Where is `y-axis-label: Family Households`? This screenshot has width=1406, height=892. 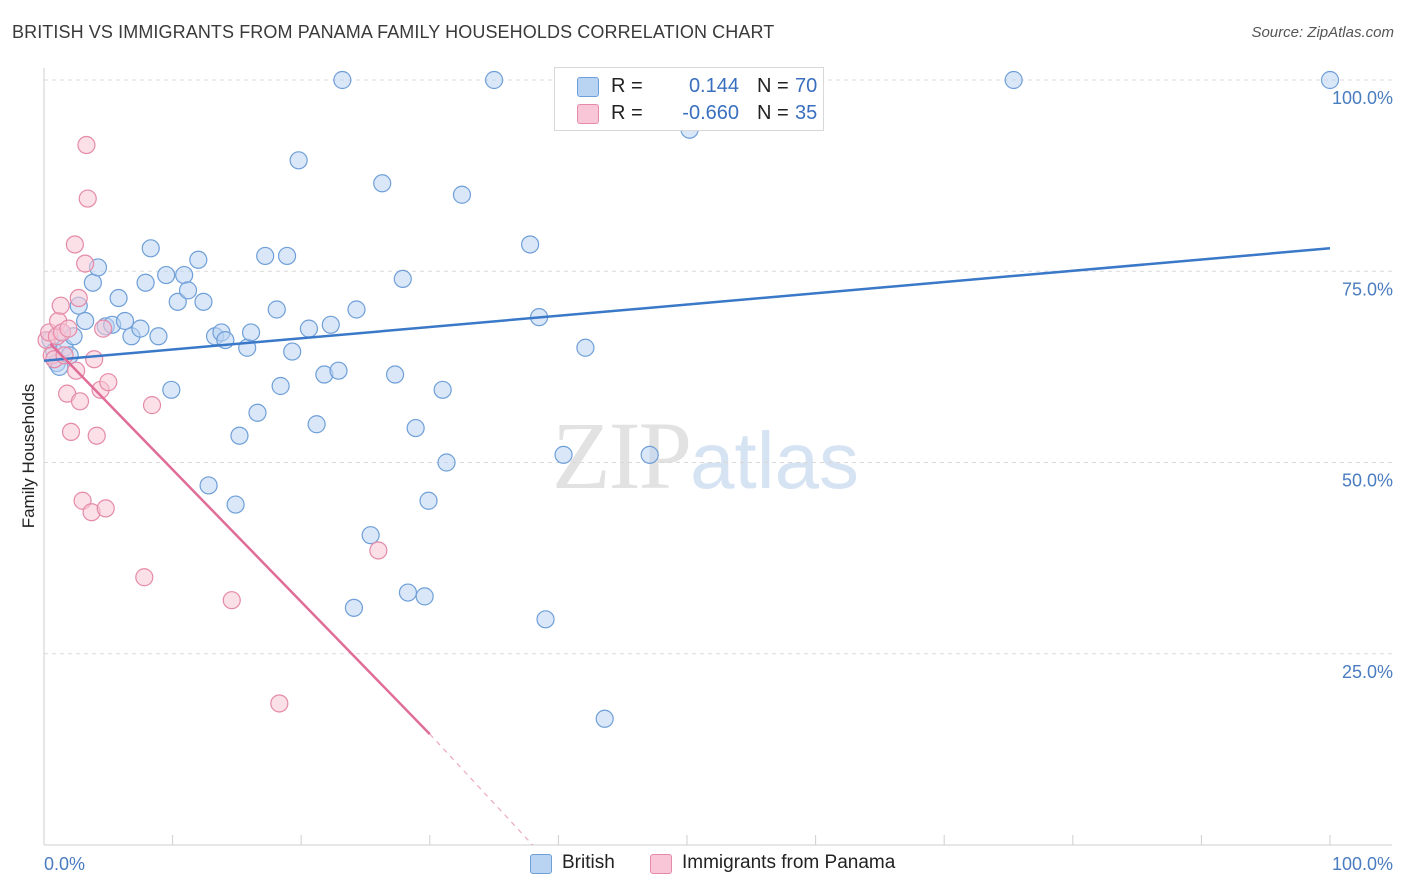 y-axis-label: Family Households is located at coordinates (28, 456).